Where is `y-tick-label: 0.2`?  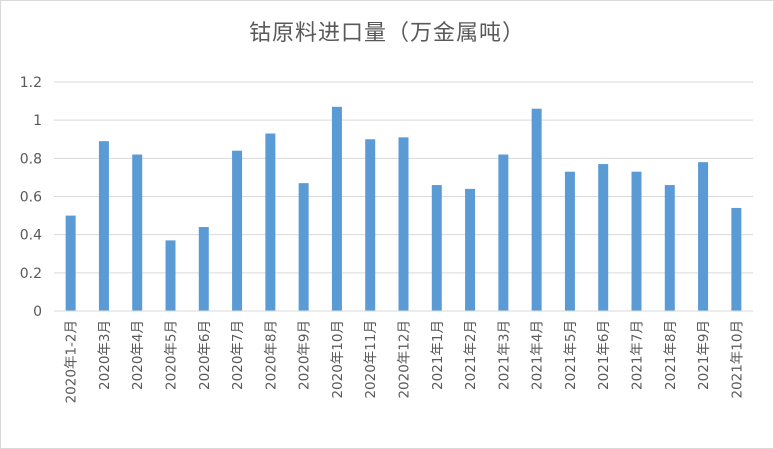 y-tick-label: 0.2 is located at coordinates (31, 274).